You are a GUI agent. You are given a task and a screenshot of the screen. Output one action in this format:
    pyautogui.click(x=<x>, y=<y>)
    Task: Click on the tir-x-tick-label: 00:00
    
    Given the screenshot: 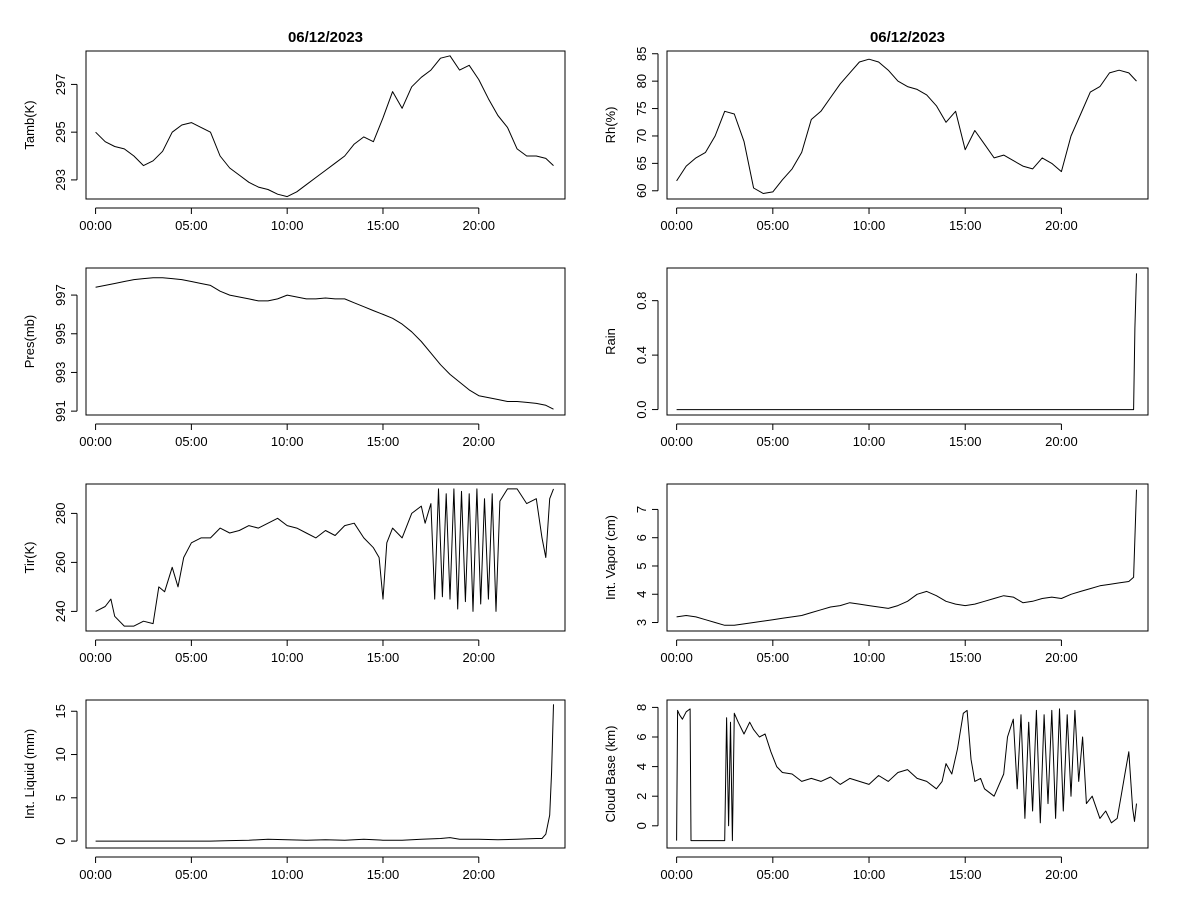 What is the action you would take?
    pyautogui.click(x=95, y=657)
    